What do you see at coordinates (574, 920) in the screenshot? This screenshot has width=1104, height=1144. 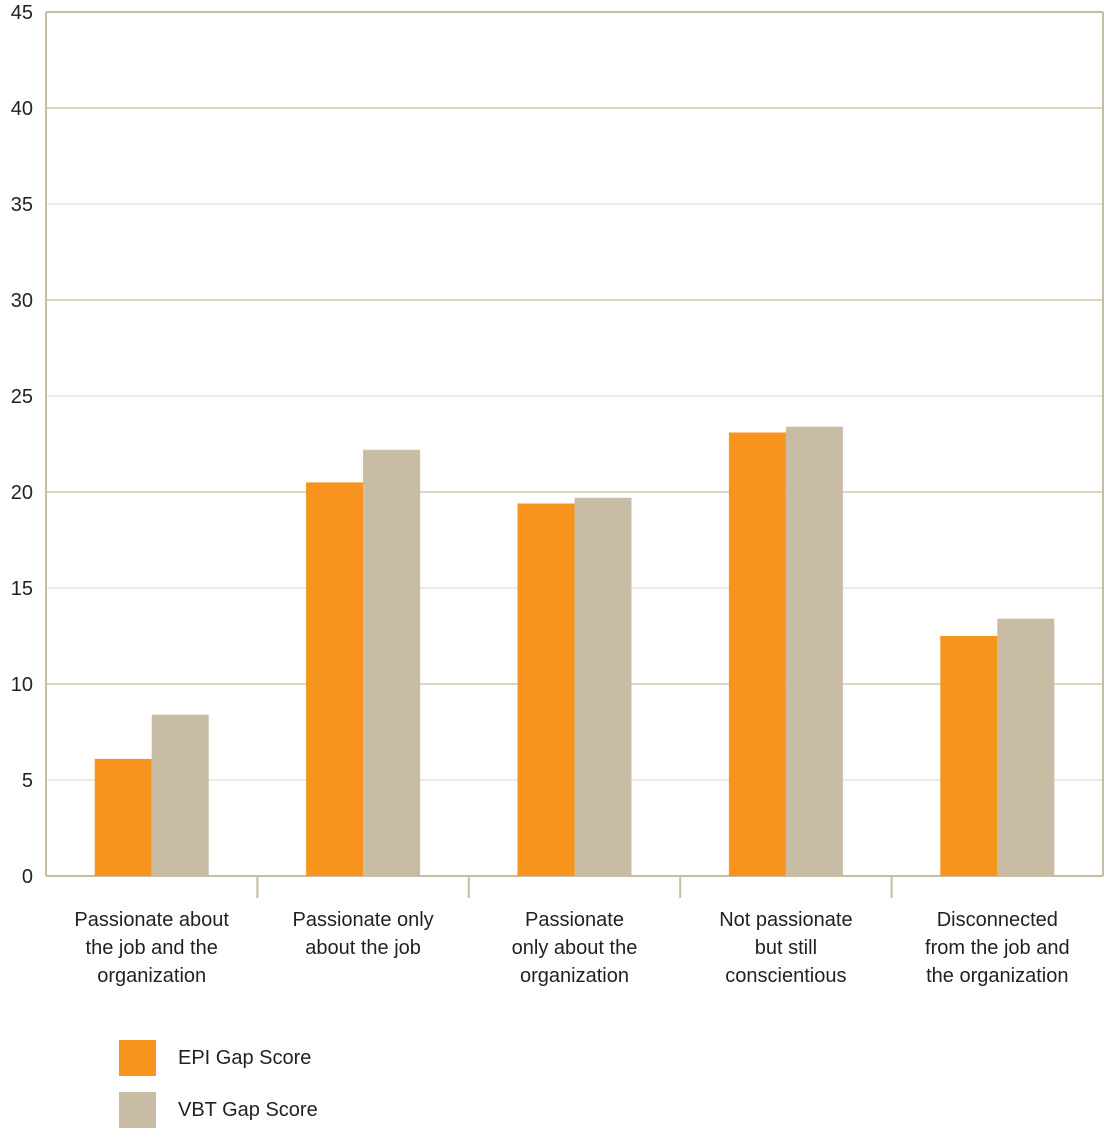 I see `x-category-label-line: Passionate` at bounding box center [574, 920].